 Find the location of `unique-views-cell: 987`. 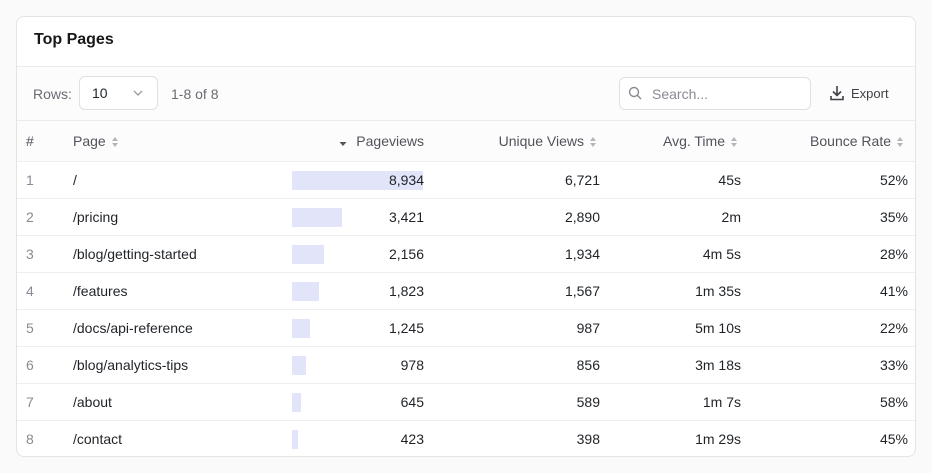

unique-views-cell: 987 is located at coordinates (588, 328).